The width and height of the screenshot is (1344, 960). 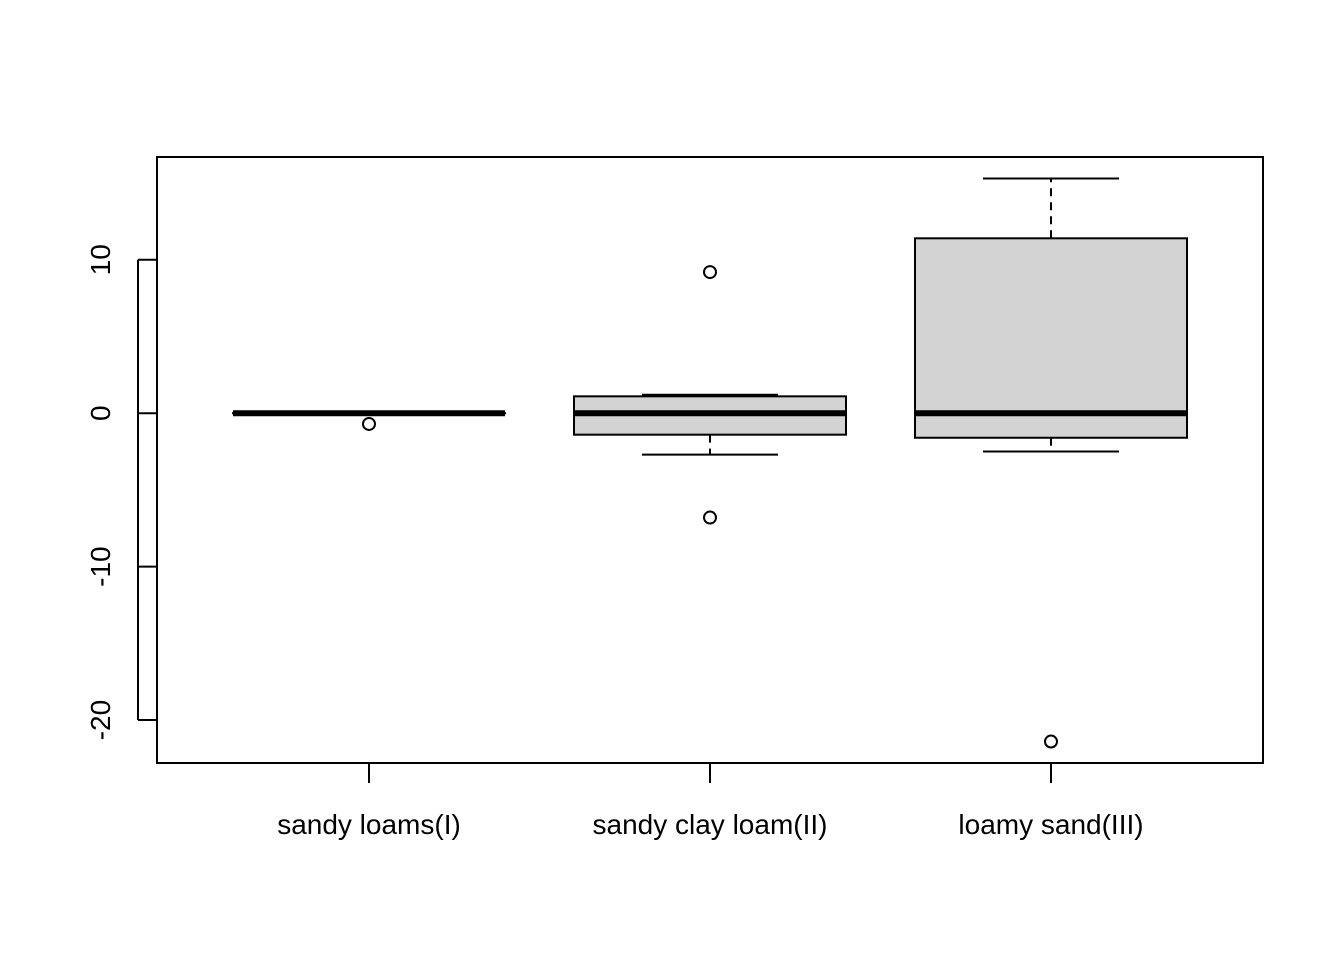 I want to click on box-iqr, so click(x=1051, y=338).